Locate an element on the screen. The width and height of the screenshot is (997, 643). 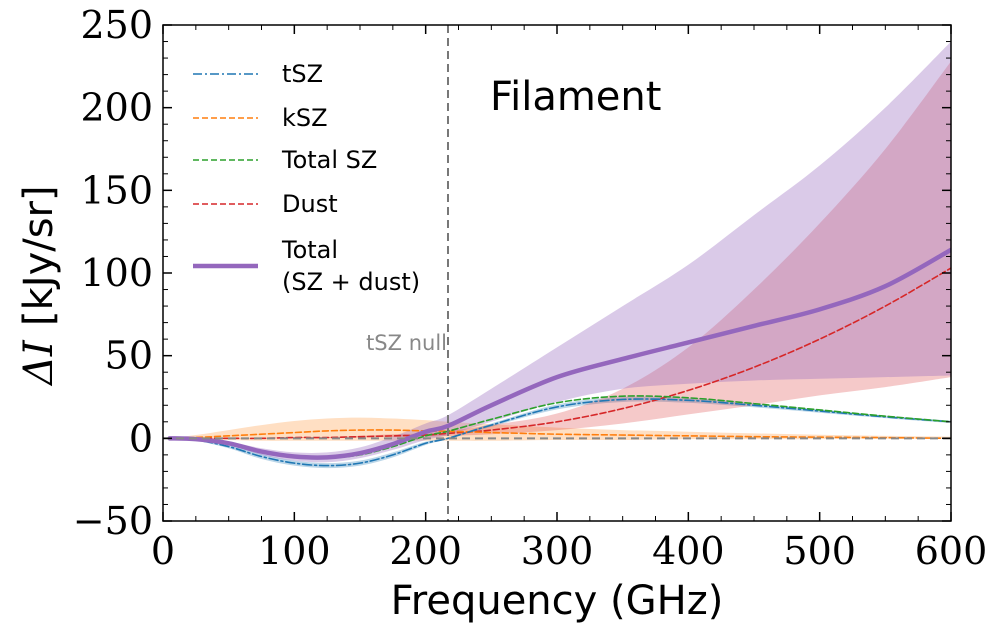
x-axis-label: Frequency (GHz) is located at coordinates (557, 601).